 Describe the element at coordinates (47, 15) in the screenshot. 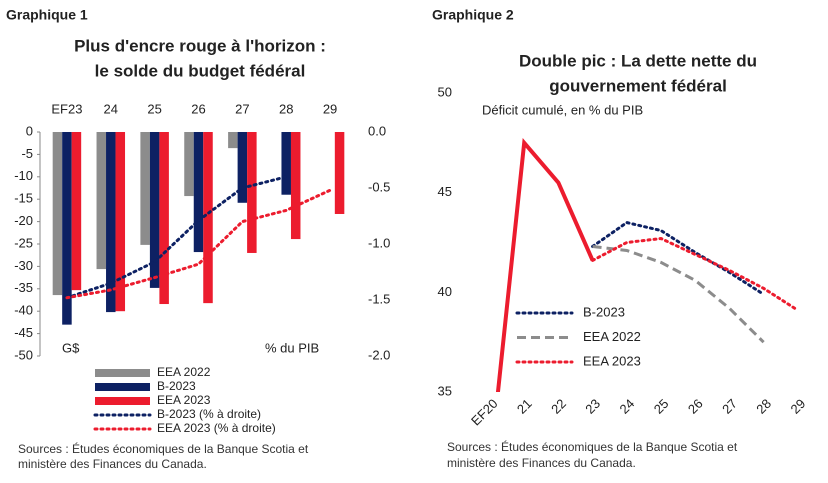

I see `chart-label: Graphique 1` at that location.